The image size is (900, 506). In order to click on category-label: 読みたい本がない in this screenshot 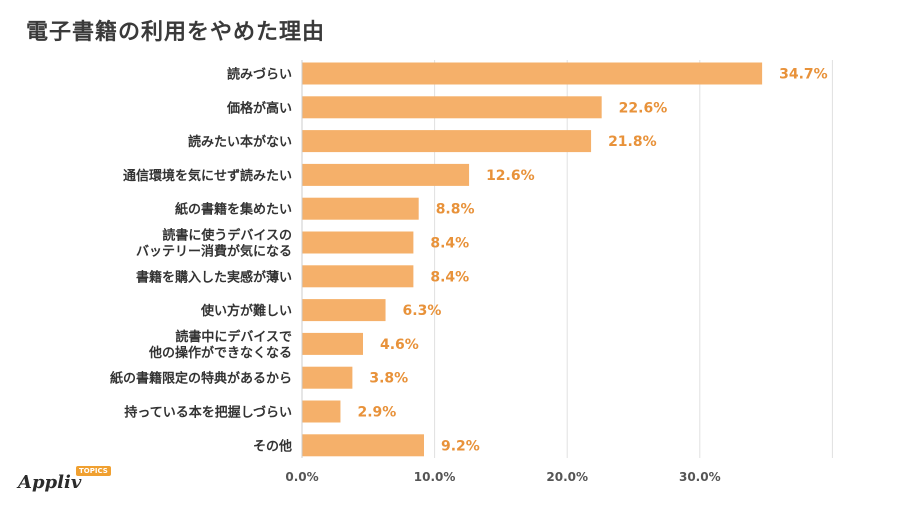, I will do `click(240, 142)`.